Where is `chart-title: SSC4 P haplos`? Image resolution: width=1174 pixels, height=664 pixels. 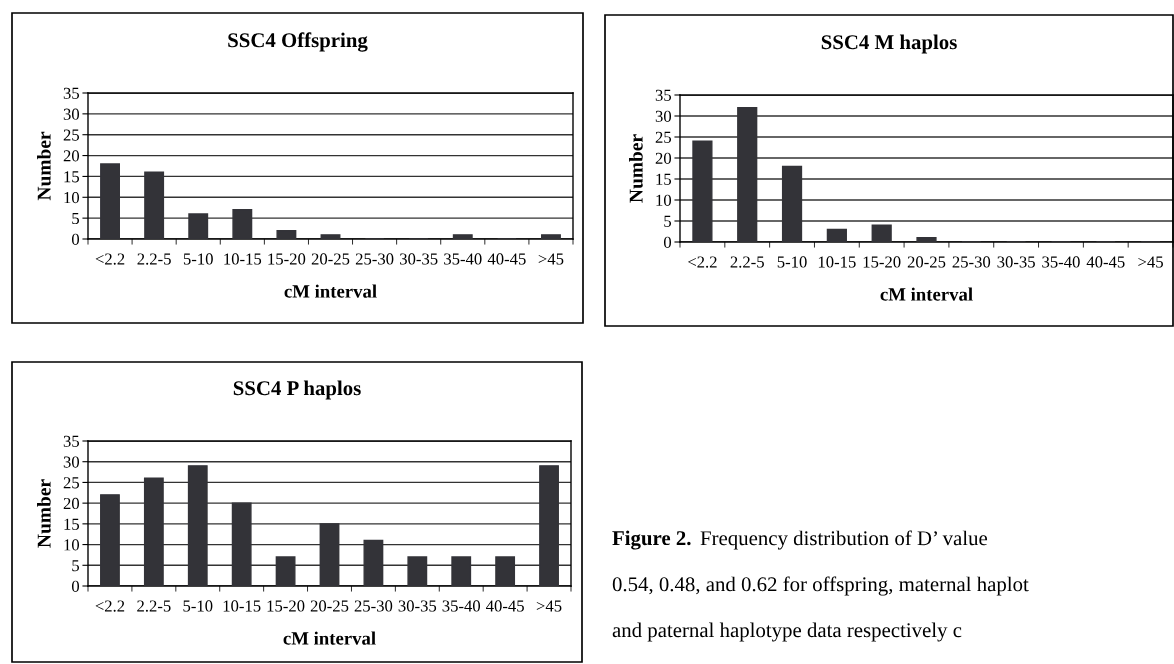 chart-title: SSC4 P haplos is located at coordinates (297, 390).